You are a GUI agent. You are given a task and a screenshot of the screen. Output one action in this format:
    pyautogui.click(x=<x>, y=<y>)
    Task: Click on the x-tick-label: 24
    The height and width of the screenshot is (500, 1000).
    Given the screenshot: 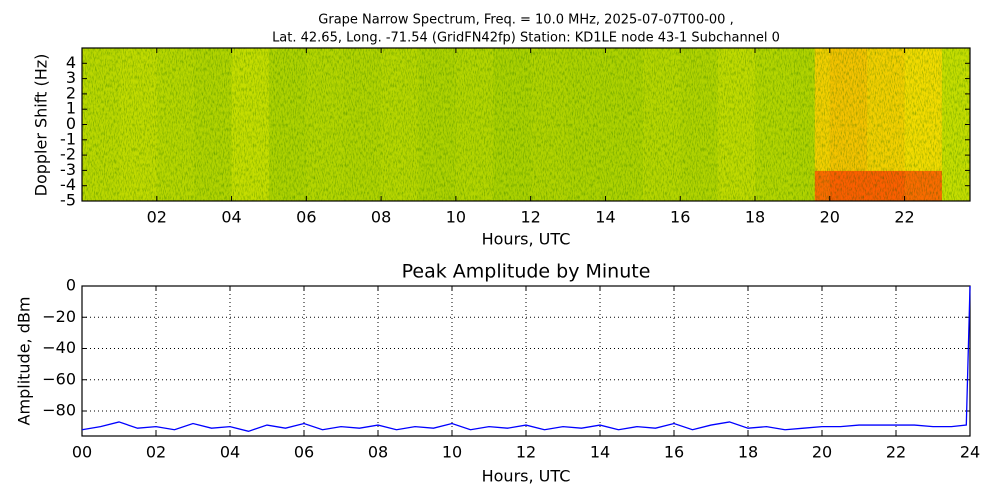 What is the action you would take?
    pyautogui.click(x=970, y=452)
    